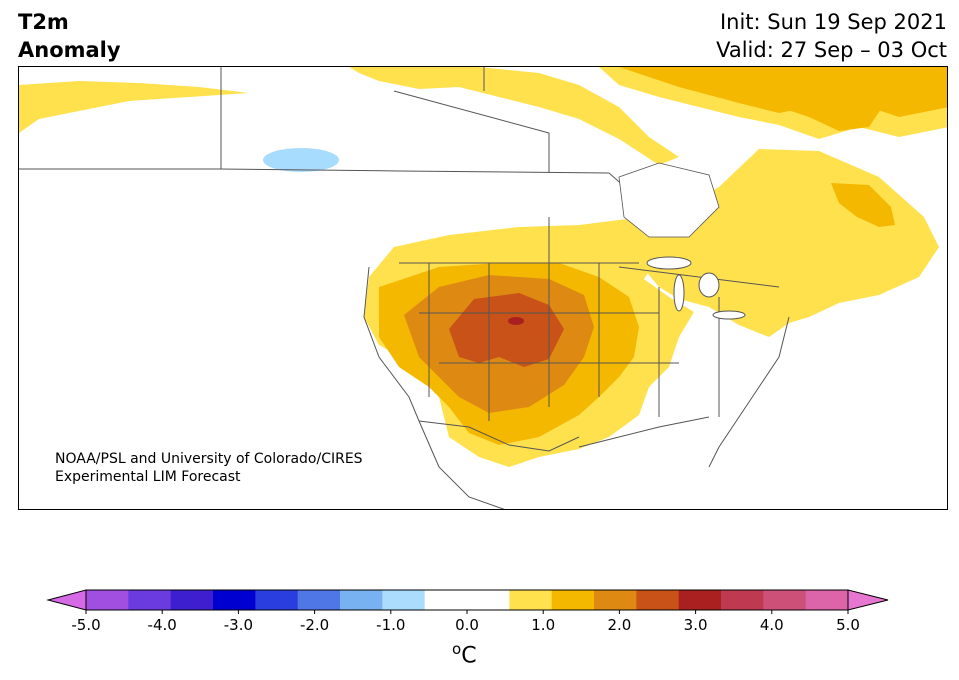 The image size is (959, 680). Describe the element at coordinates (772, 625) in the screenshot. I see `colorbar-tick-label: 4.0` at that location.